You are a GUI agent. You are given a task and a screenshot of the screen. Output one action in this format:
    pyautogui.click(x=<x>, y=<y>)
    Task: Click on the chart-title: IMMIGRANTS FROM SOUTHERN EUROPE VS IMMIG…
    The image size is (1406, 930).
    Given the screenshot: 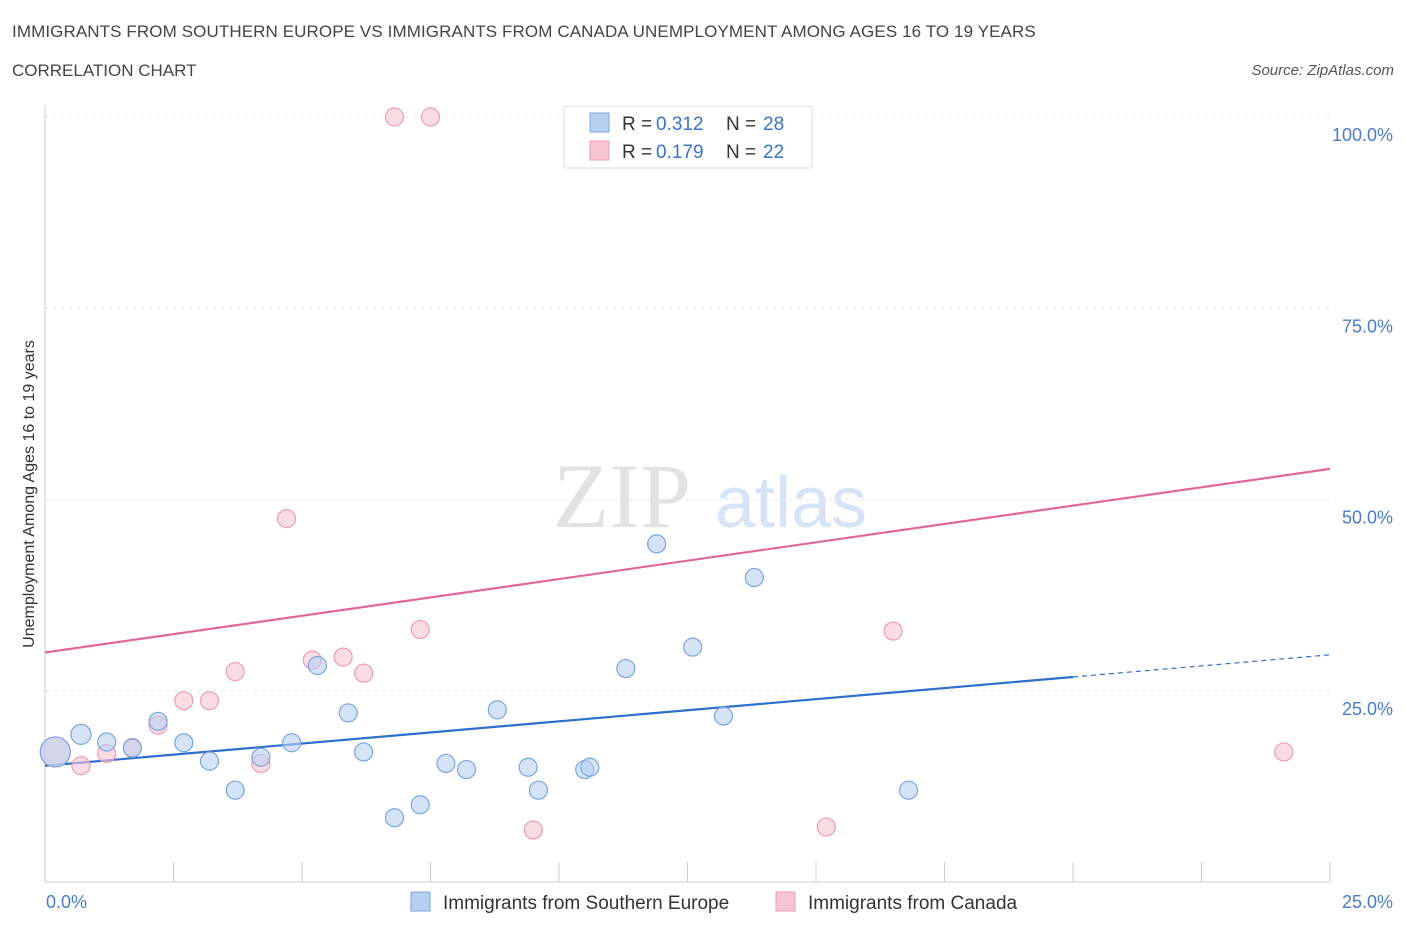 What is the action you would take?
    pyautogui.click(x=524, y=31)
    